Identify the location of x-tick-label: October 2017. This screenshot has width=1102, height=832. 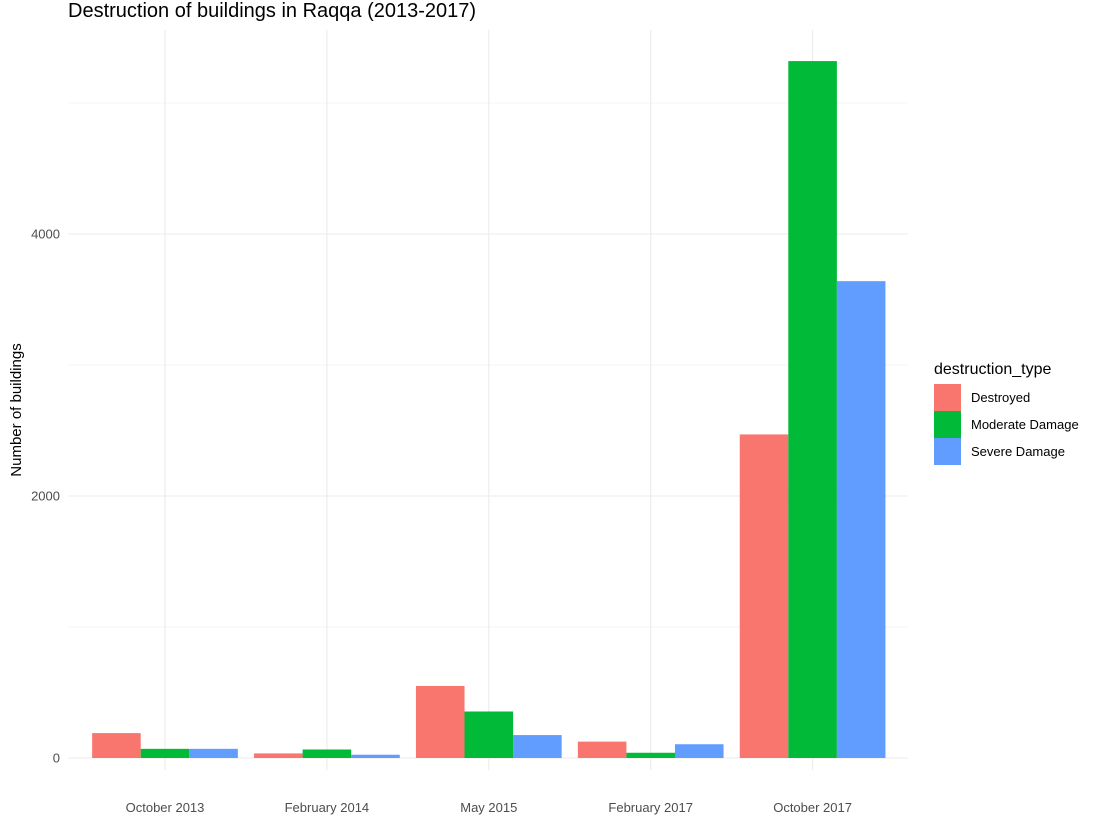
(812, 807).